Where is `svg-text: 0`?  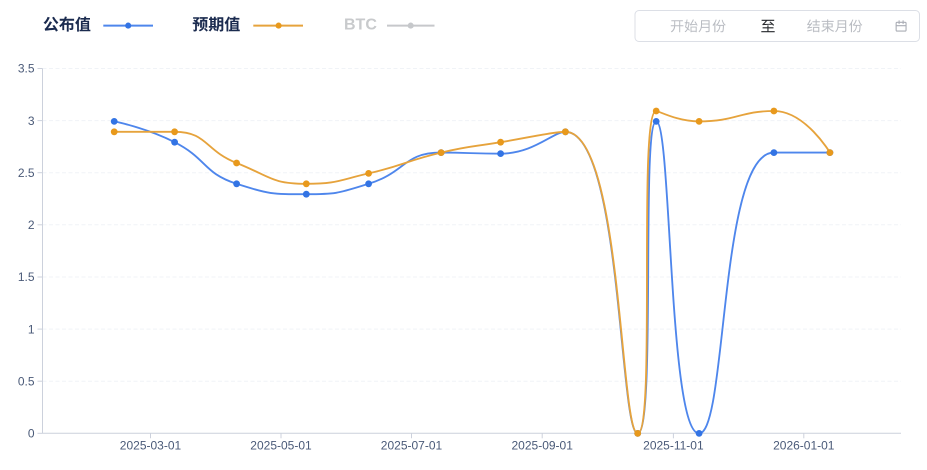
svg-text: 0 is located at coordinates (31, 434).